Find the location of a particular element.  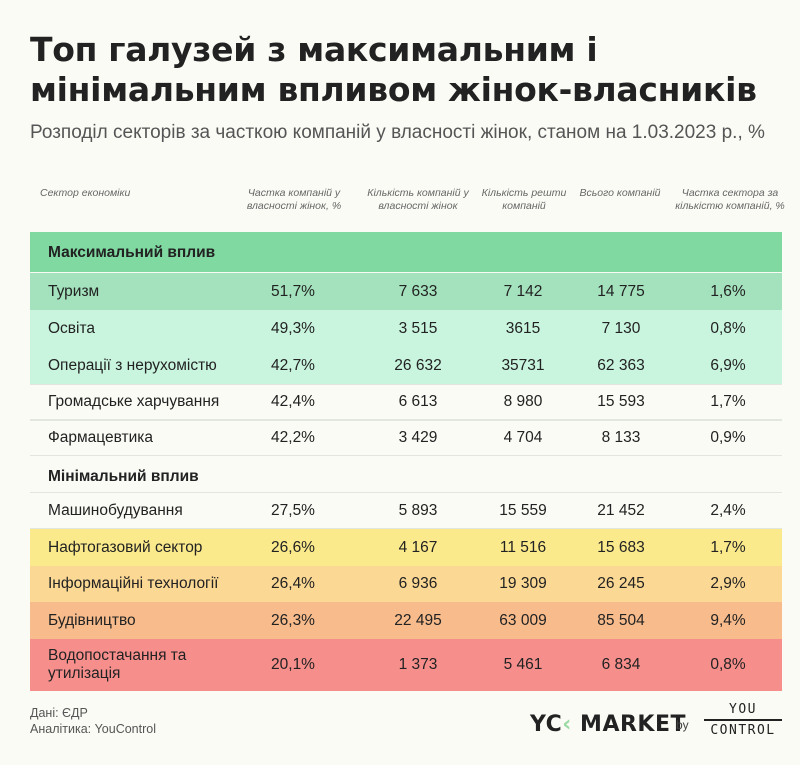

table-cell-total: 14 775 is located at coordinates (621, 291).